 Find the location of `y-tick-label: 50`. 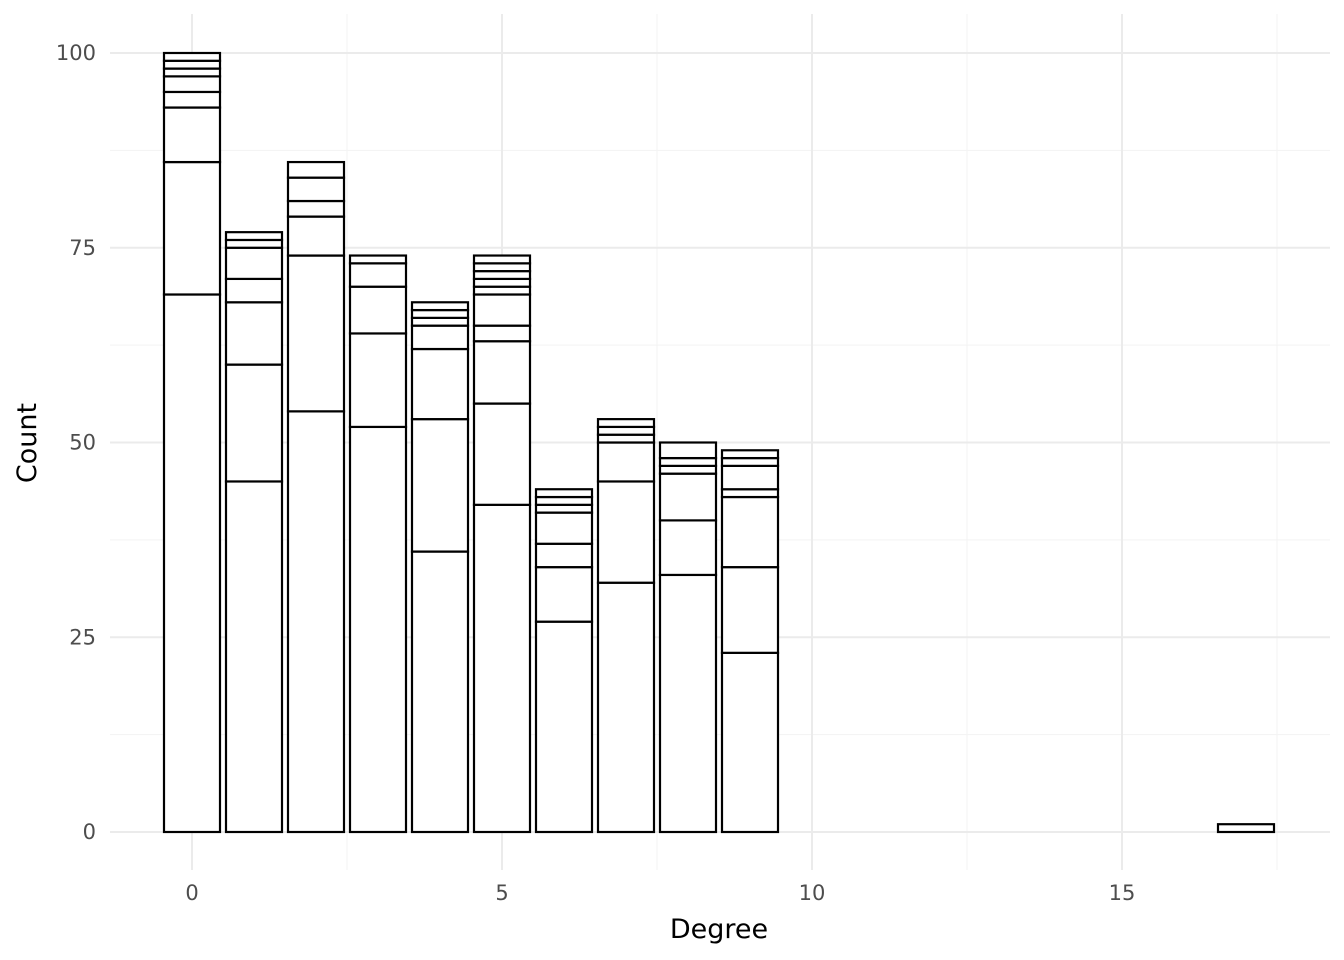

y-tick-label: 50 is located at coordinates (82, 443).